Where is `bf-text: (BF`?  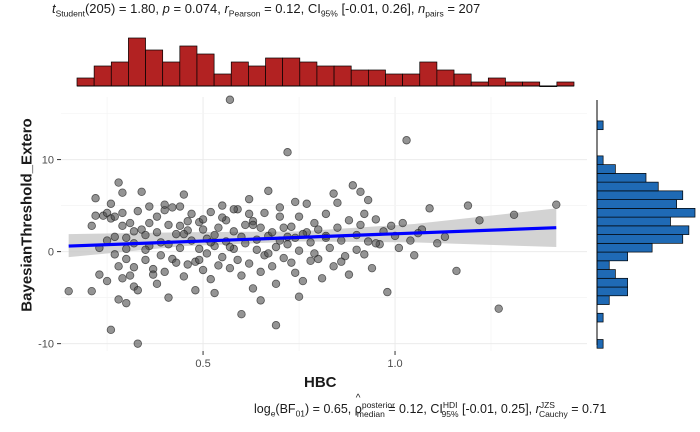
bf-text: (BF is located at coordinates (285, 409).